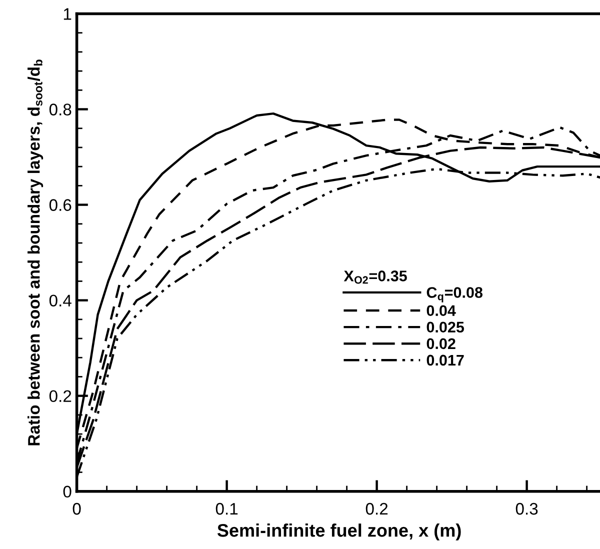 This screenshot has width=600, height=549. Describe the element at coordinates (441, 344) in the screenshot. I see `legend-label: 0.02` at that location.